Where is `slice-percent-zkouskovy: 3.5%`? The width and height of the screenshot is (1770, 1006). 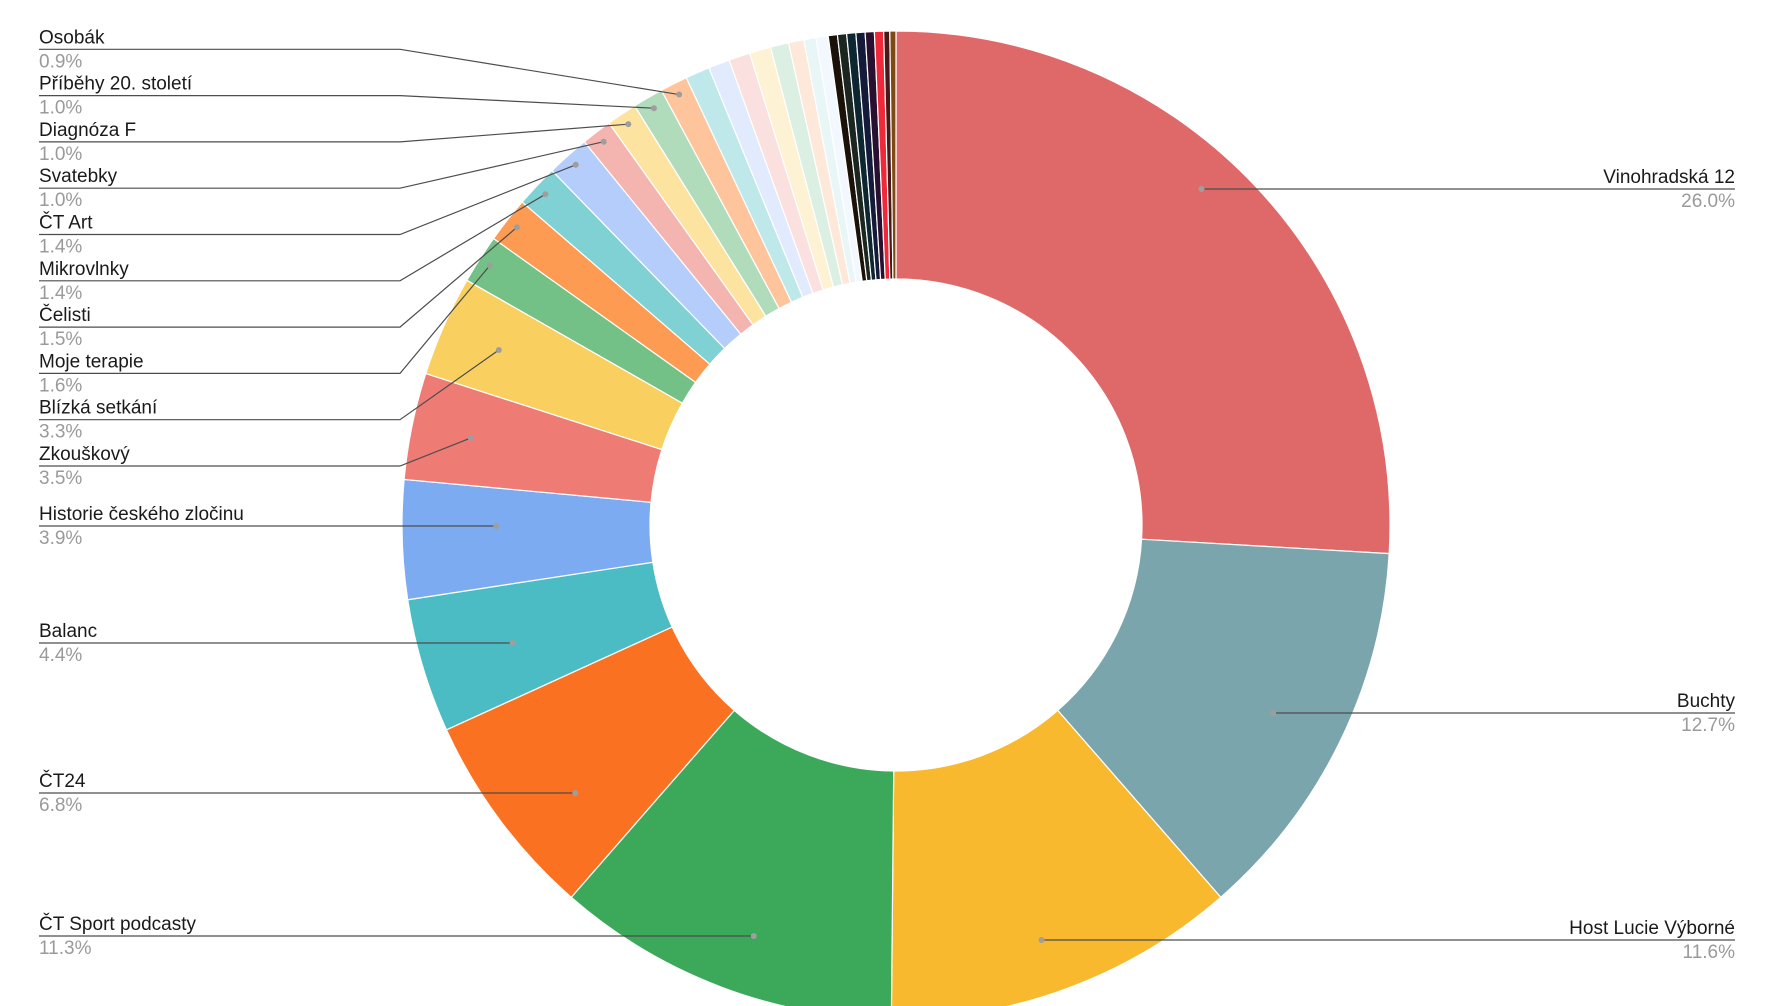 slice-percent-zkouskovy: 3.5% is located at coordinates (60, 478).